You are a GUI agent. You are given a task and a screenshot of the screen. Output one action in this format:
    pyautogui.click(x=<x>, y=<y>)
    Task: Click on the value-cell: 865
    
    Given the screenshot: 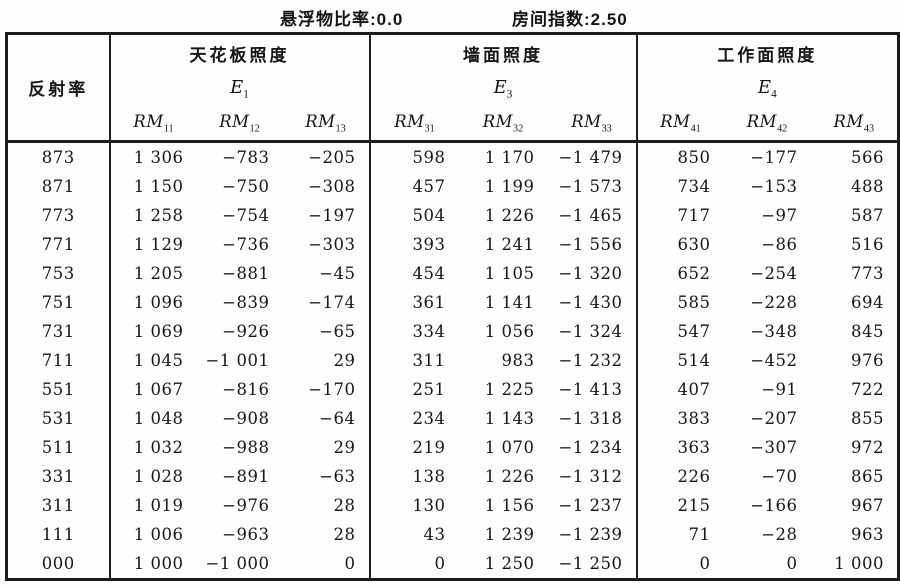 What is the action you would take?
    pyautogui.click(x=868, y=476)
    